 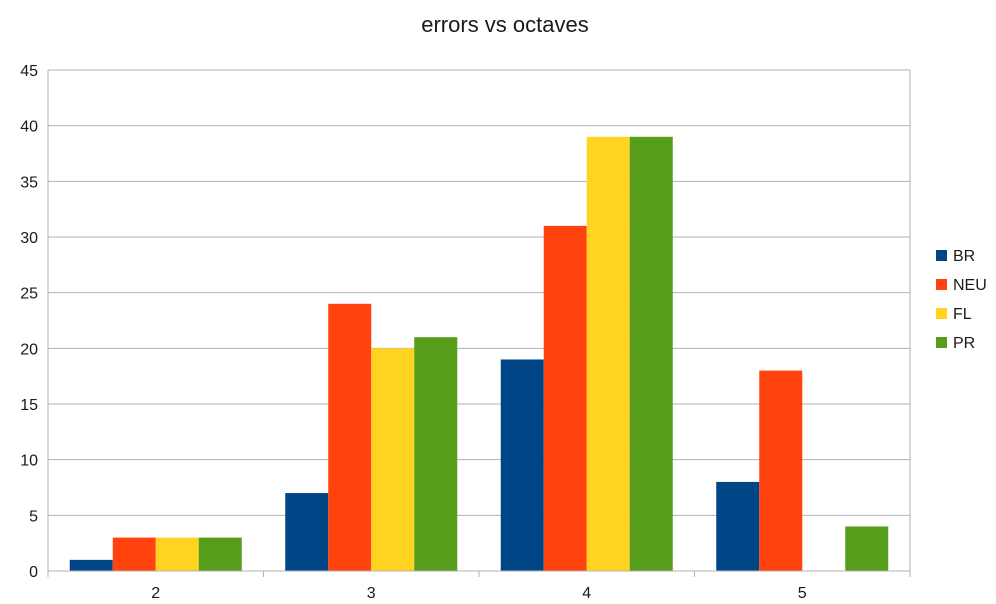 I want to click on y-tick-label: 10, so click(x=29, y=461).